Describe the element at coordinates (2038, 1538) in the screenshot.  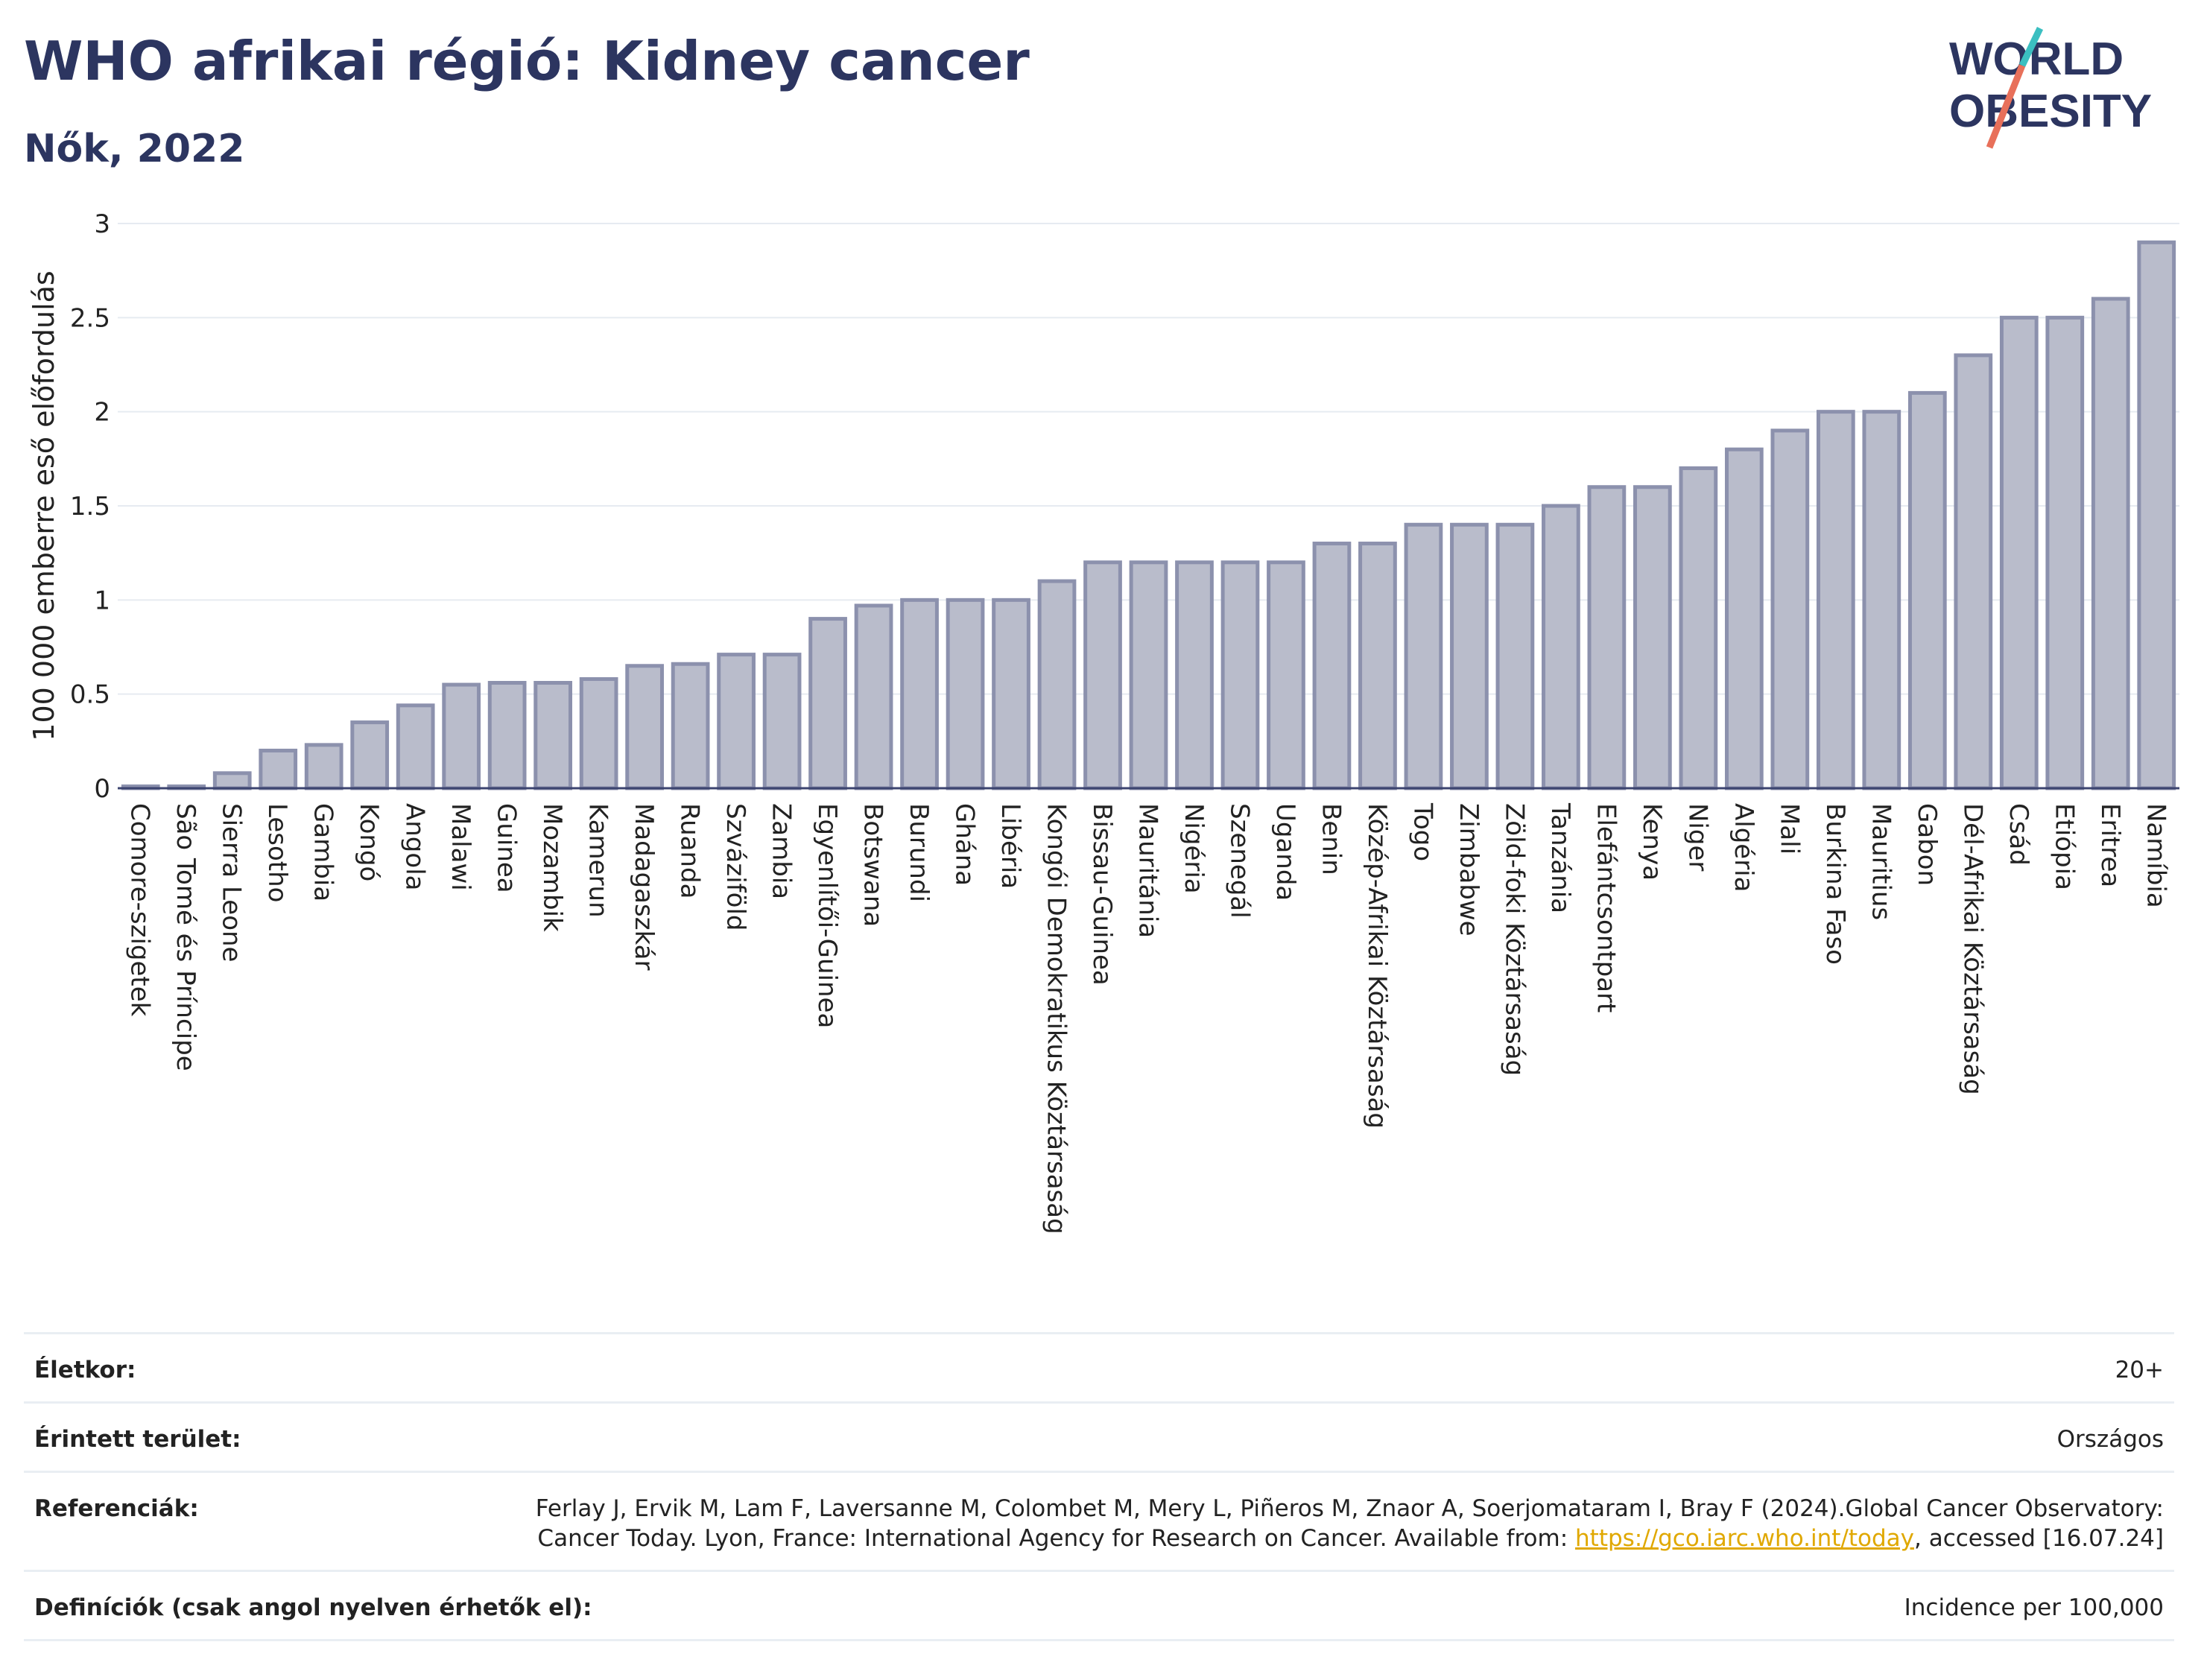
I see `reference-accessed: , accessed [16.07.24]` at that location.